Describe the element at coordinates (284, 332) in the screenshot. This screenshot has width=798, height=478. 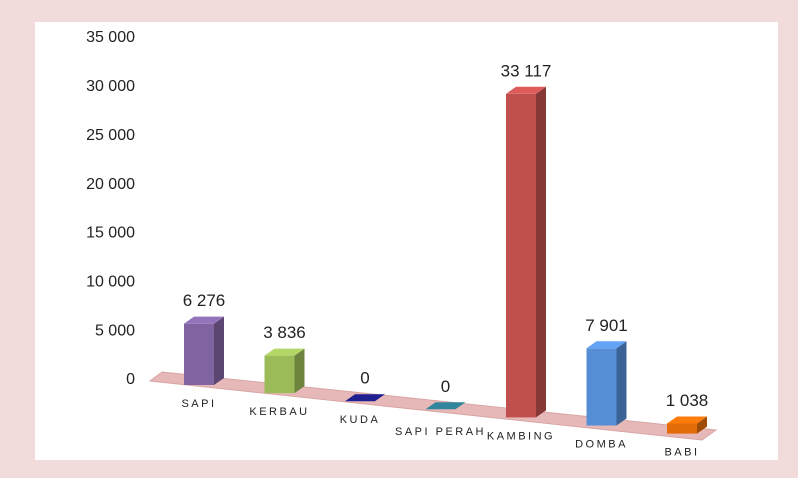
I see `value-label: 3 836` at that location.